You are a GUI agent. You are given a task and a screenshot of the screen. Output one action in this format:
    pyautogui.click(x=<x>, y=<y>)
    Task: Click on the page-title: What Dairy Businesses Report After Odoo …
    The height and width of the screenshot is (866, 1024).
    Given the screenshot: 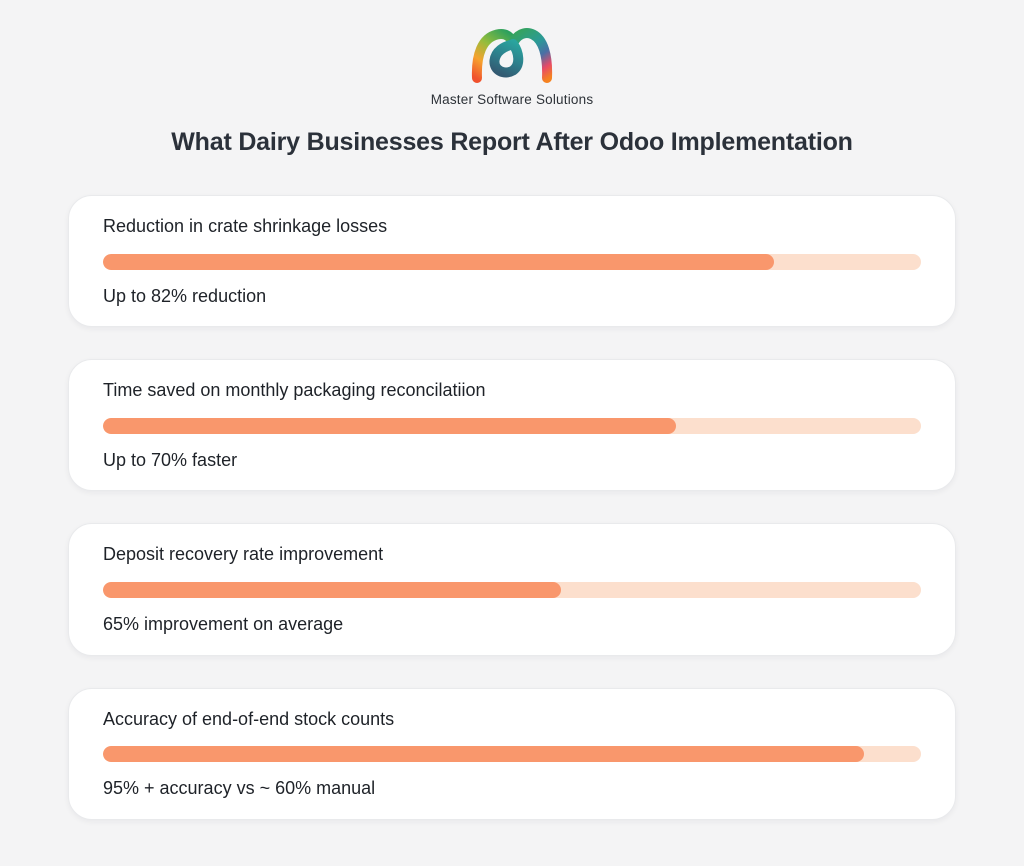 What is the action you would take?
    pyautogui.click(x=512, y=142)
    